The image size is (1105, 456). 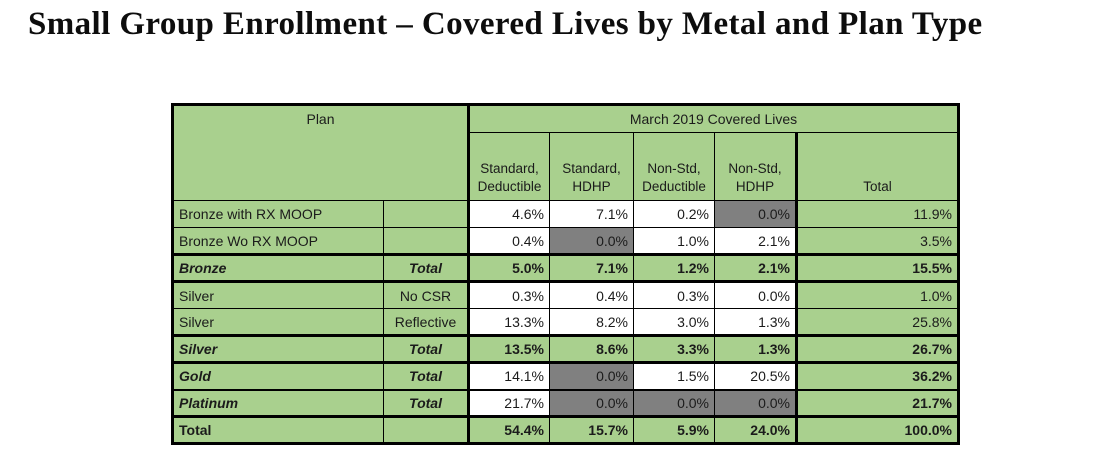 What do you see at coordinates (278, 214) in the screenshot?
I see `plan-cell: Bronze with RX MOOP` at bounding box center [278, 214].